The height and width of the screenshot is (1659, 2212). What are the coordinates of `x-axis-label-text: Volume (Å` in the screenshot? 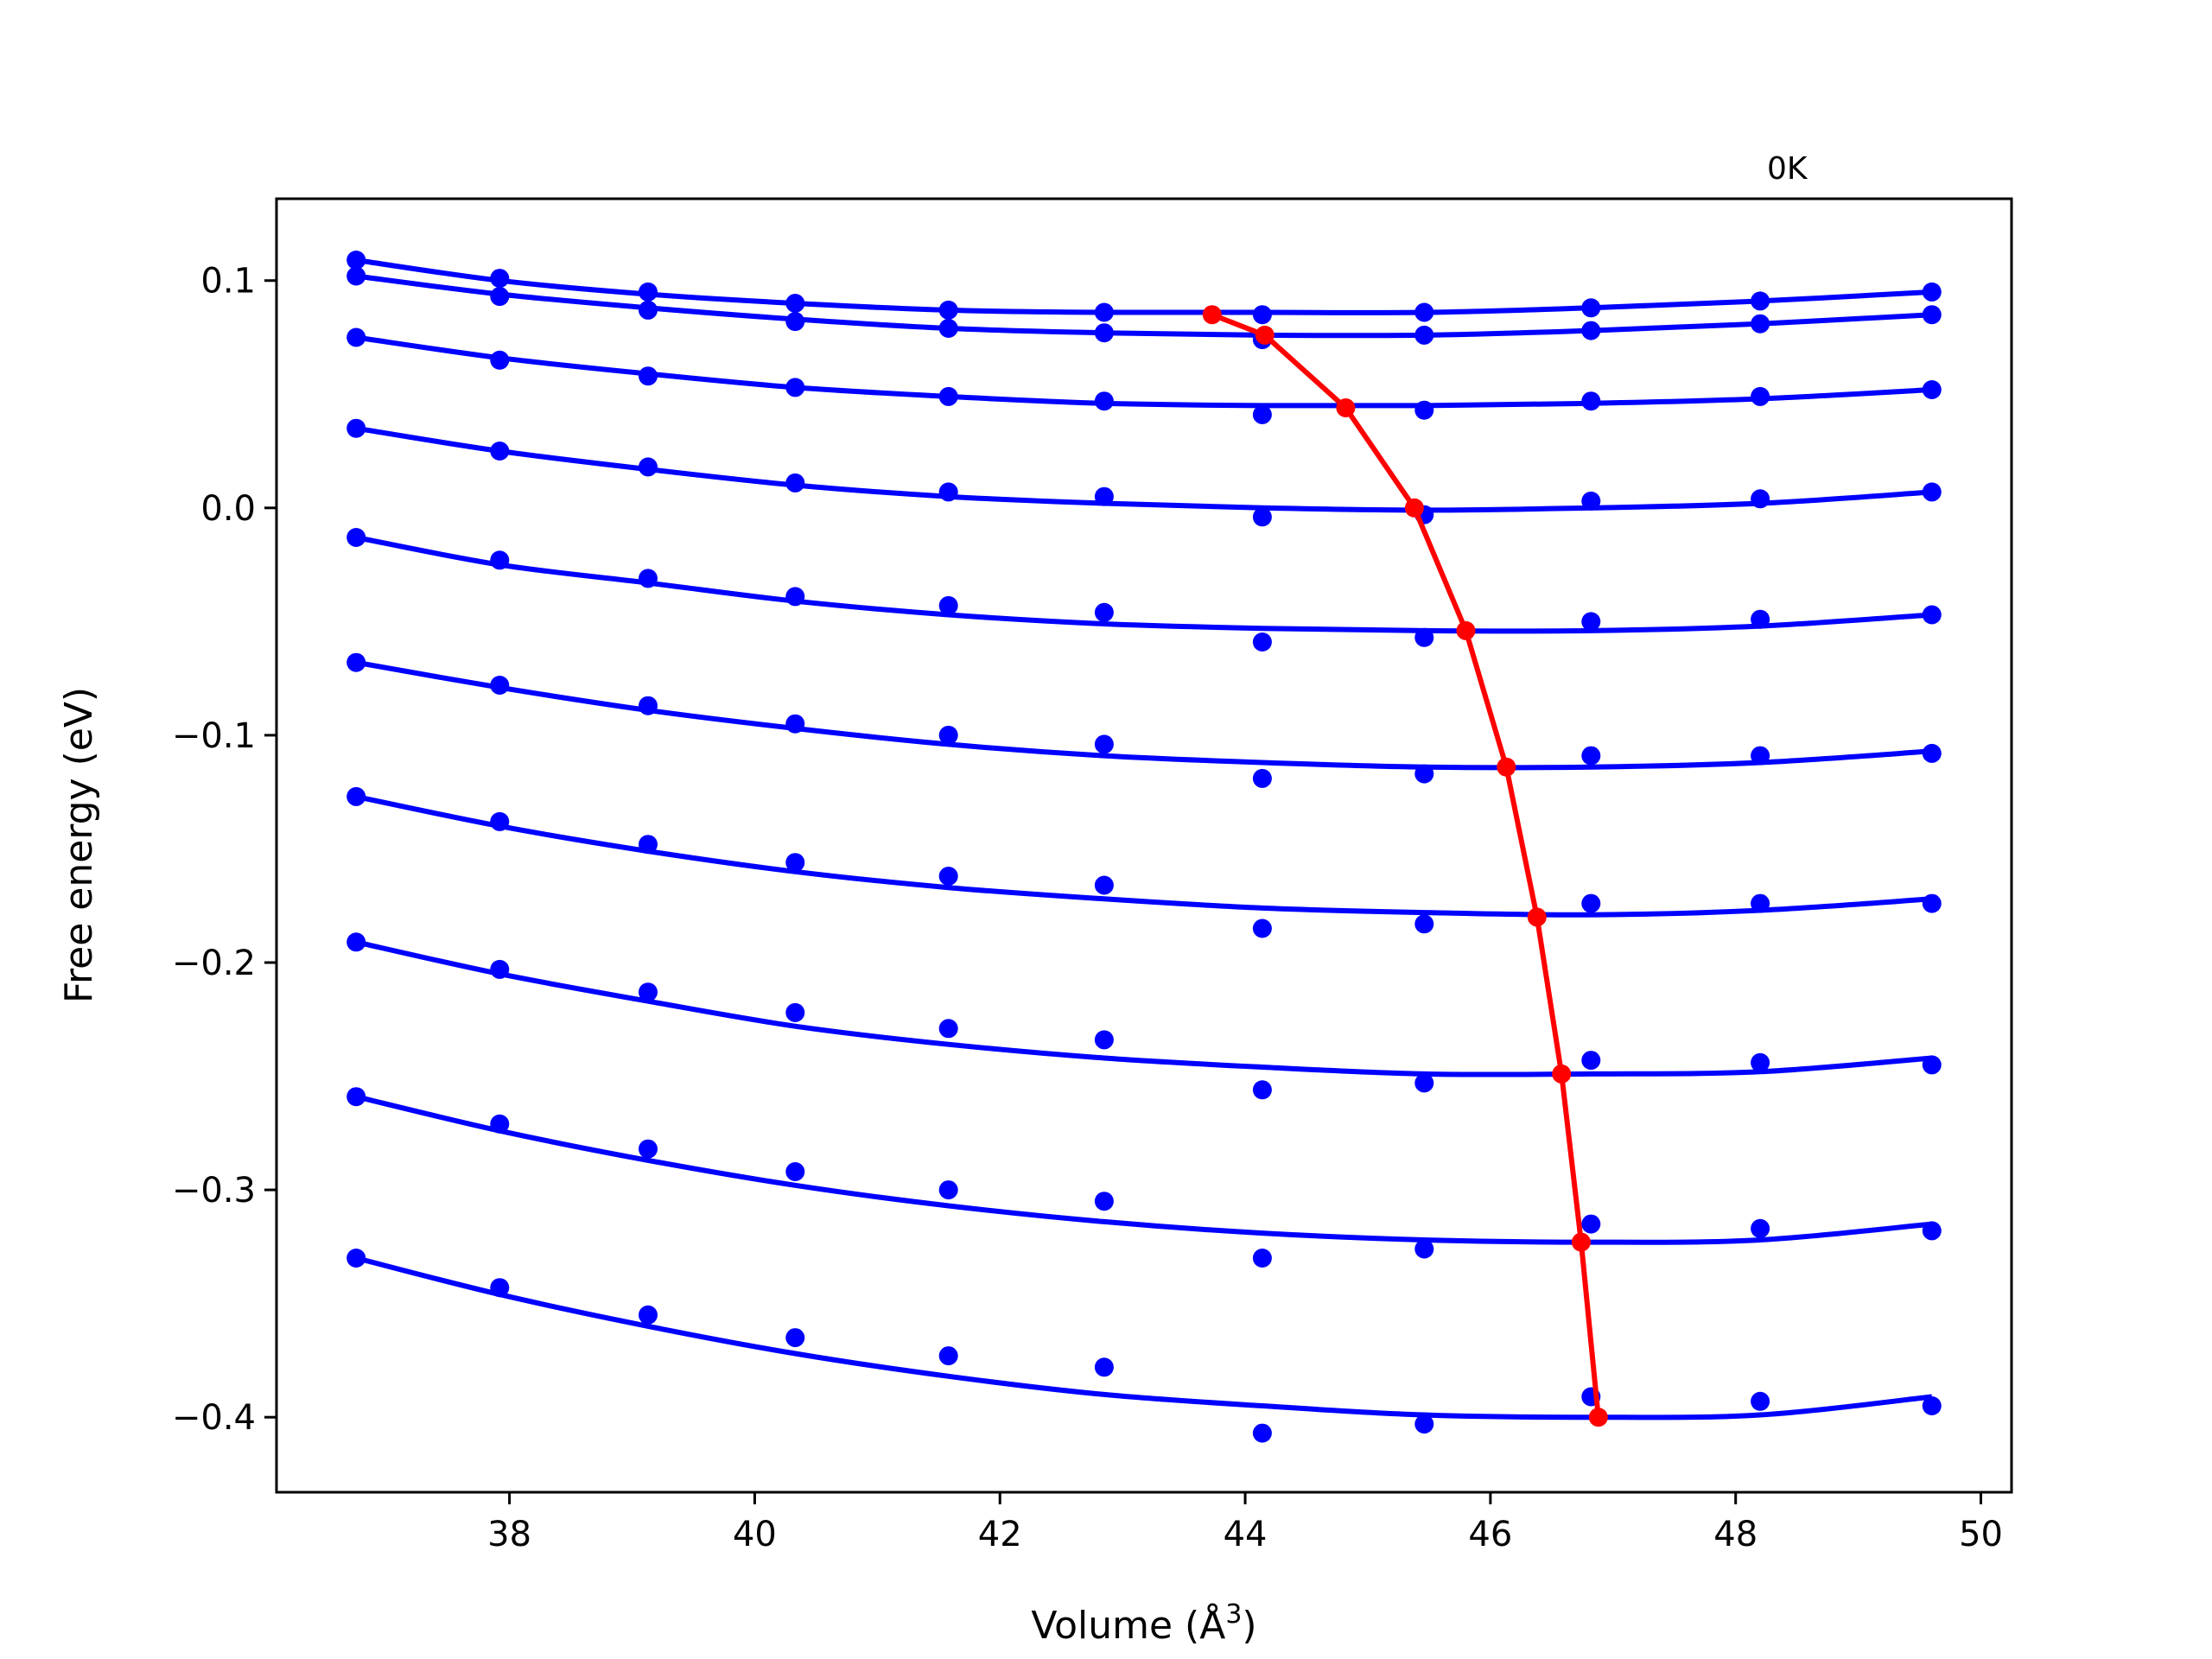 It's located at (1128, 1625).